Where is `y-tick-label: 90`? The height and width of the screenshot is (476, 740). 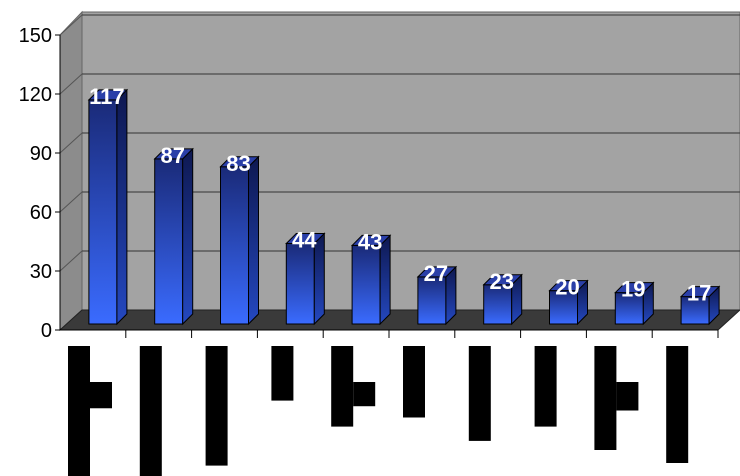 y-tick-label: 90 is located at coordinates (41, 154).